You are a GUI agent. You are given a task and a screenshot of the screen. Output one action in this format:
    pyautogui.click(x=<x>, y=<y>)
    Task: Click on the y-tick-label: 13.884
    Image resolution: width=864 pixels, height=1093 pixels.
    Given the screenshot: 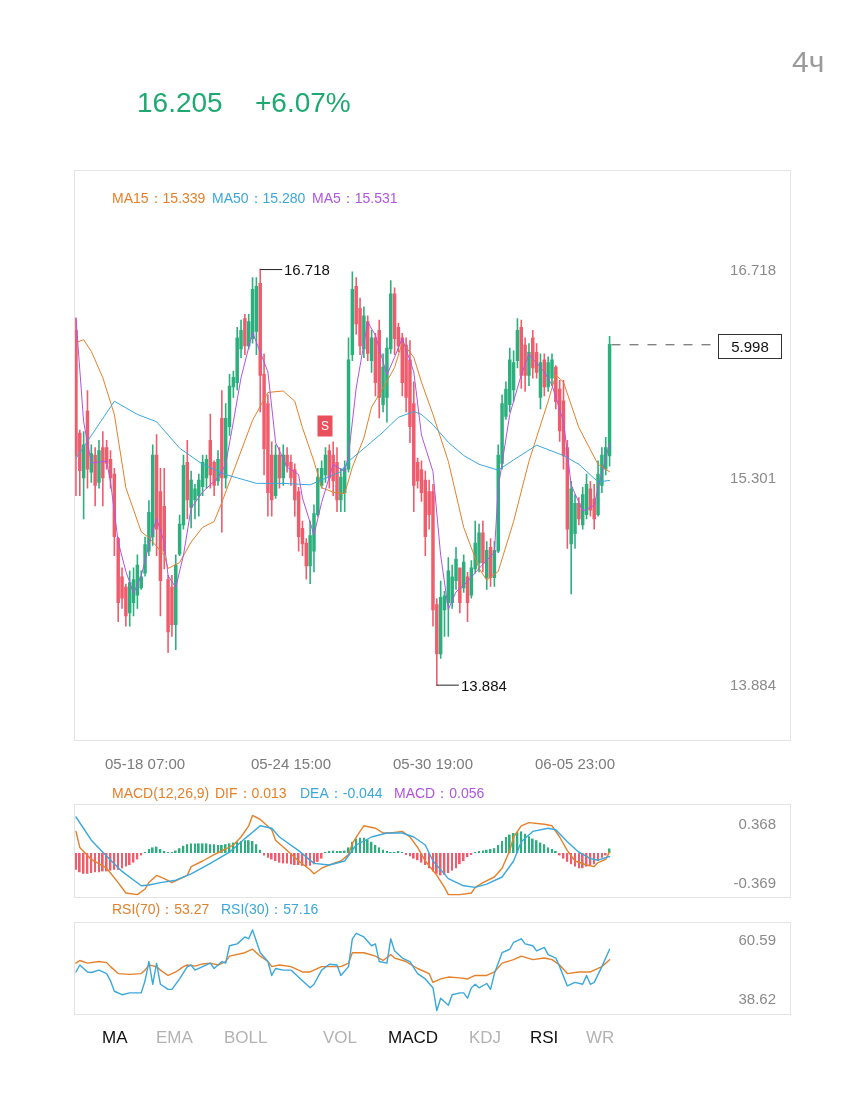 What is the action you would take?
    pyautogui.click(x=753, y=685)
    